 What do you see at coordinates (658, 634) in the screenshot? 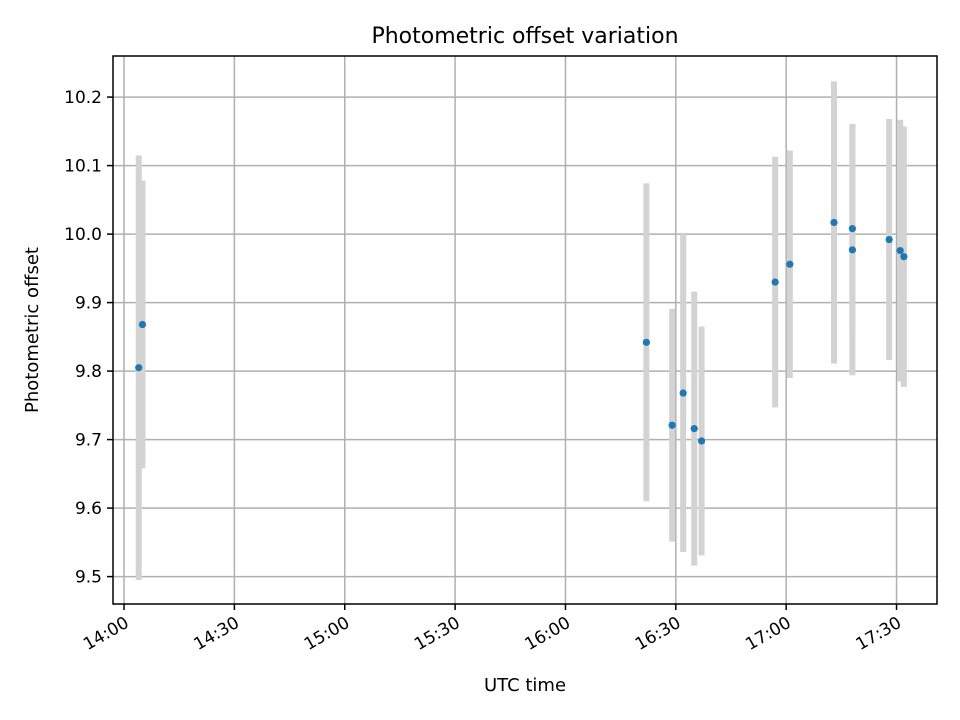
I see `x-tick-label: 16:30` at bounding box center [658, 634].